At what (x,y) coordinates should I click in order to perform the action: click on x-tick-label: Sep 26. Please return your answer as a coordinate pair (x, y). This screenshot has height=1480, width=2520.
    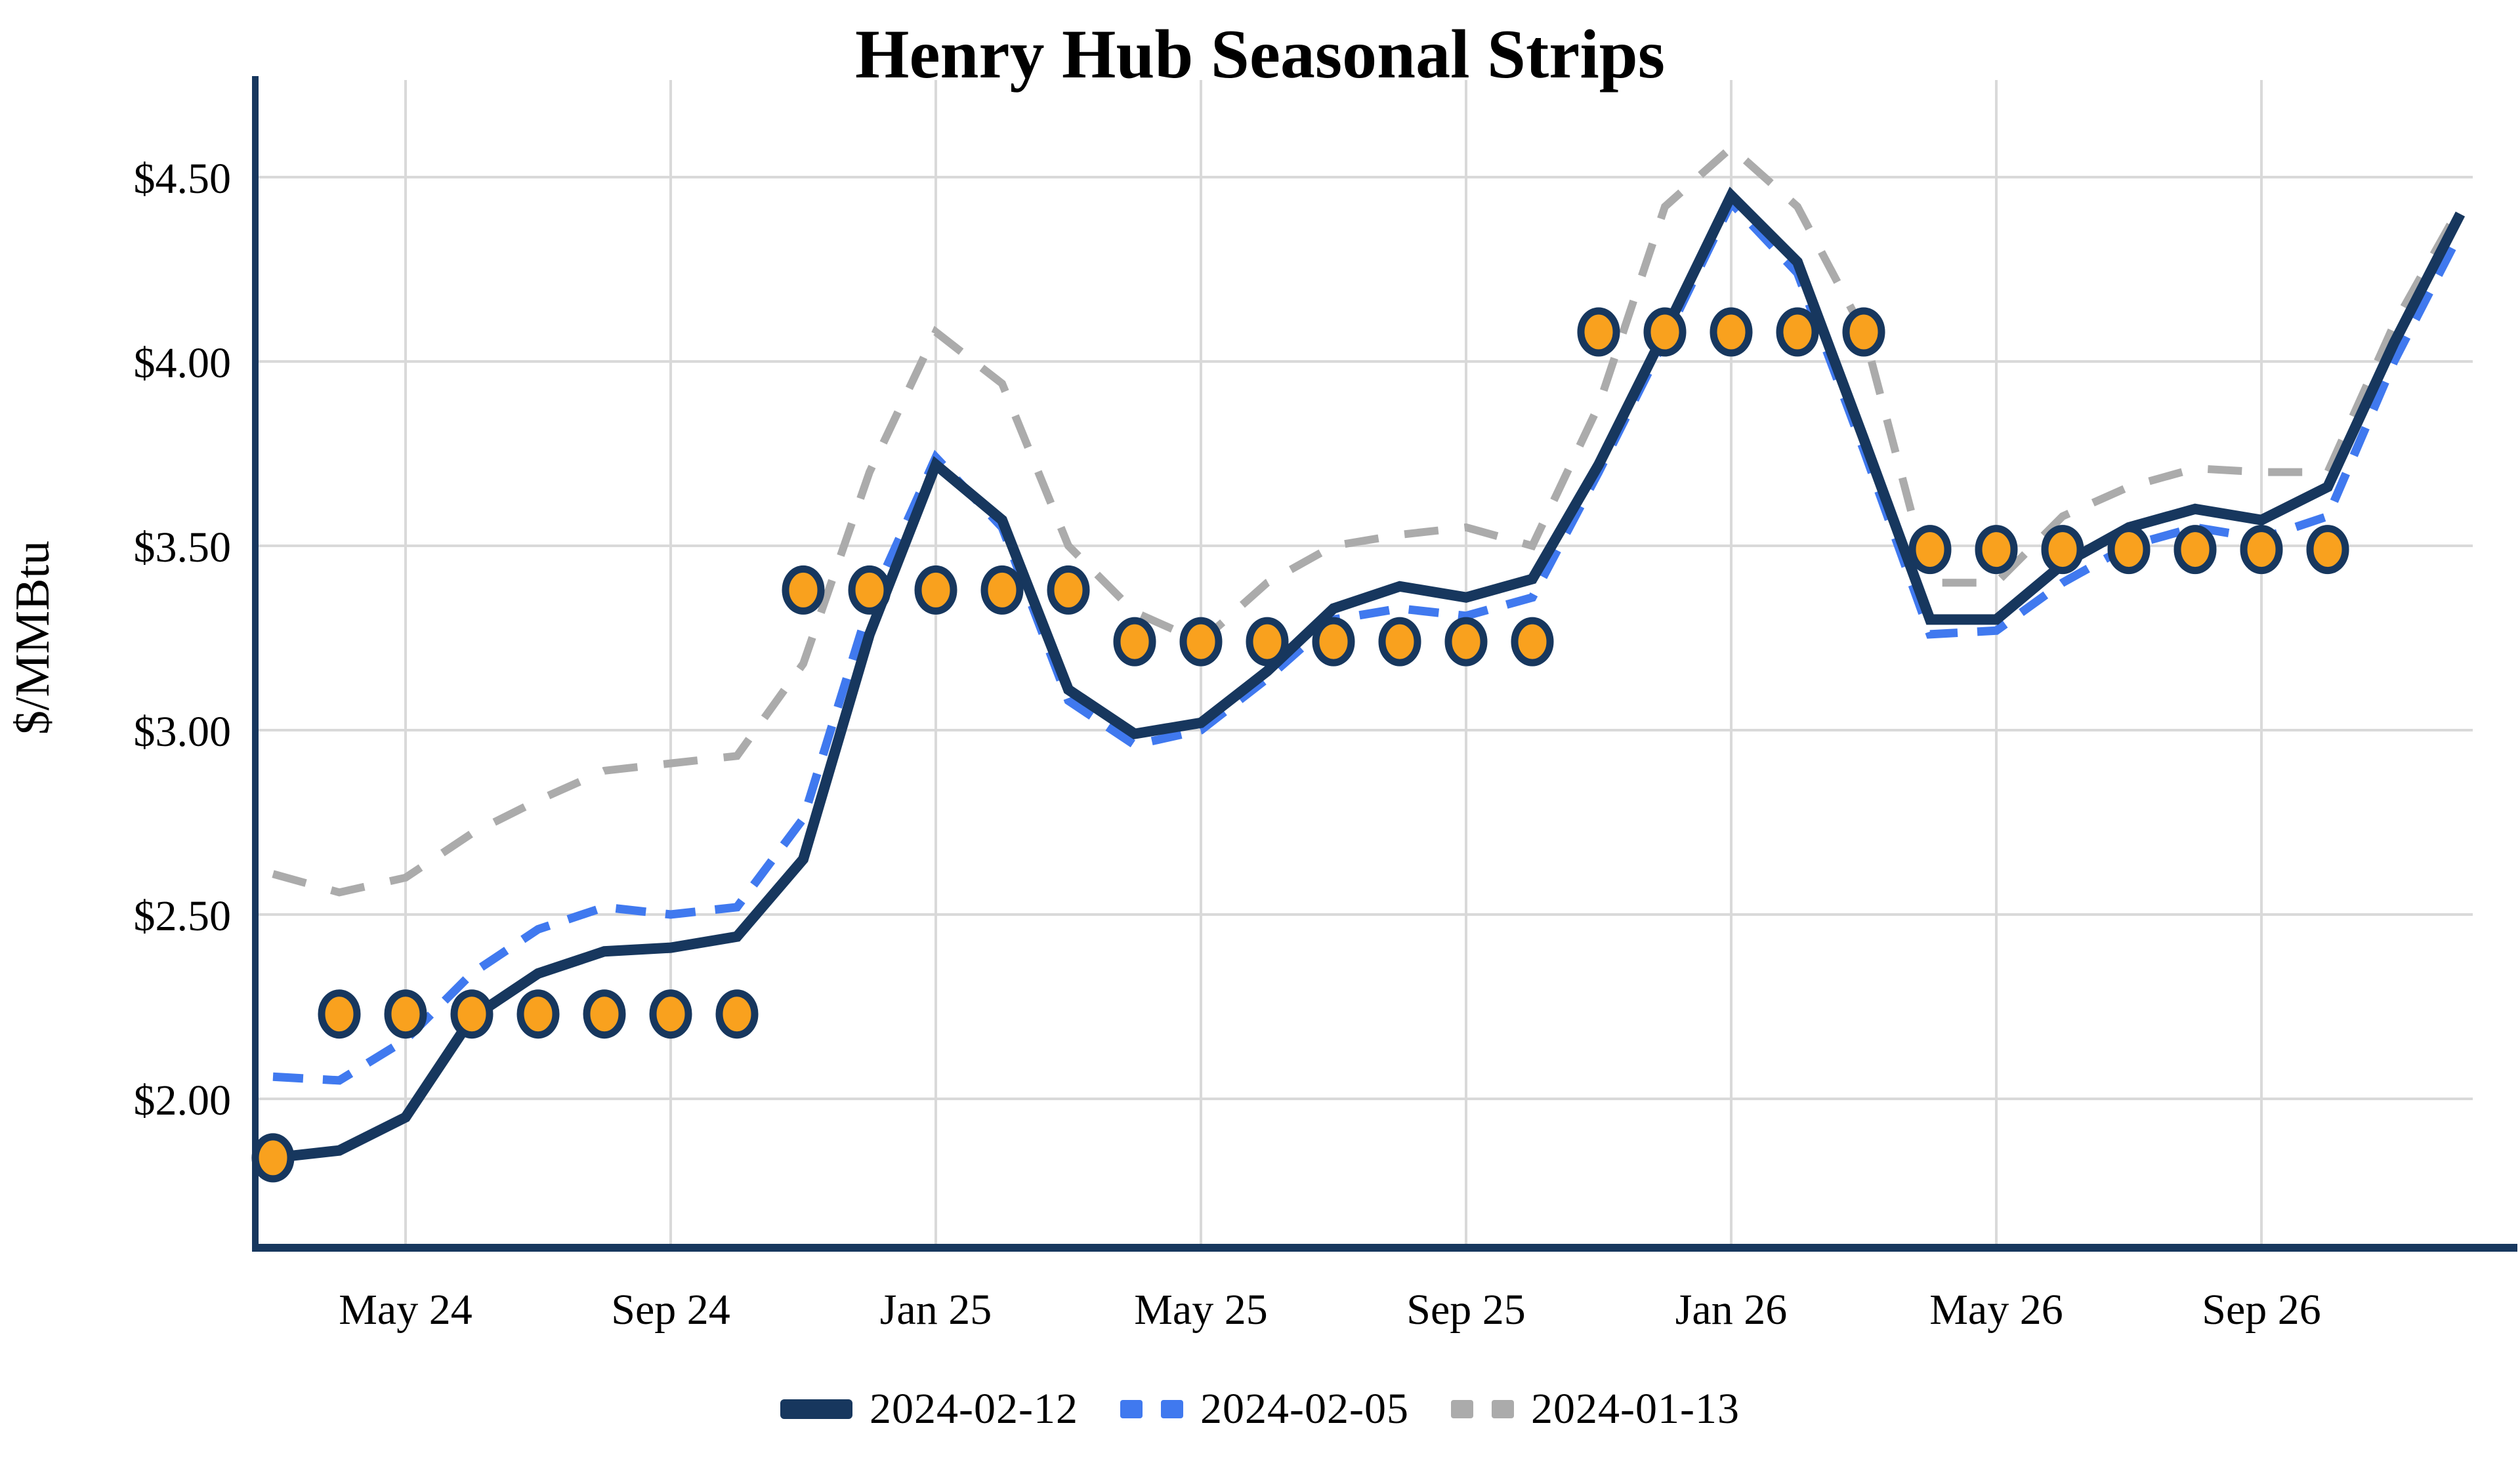
    Looking at the image, I should click on (2261, 1310).